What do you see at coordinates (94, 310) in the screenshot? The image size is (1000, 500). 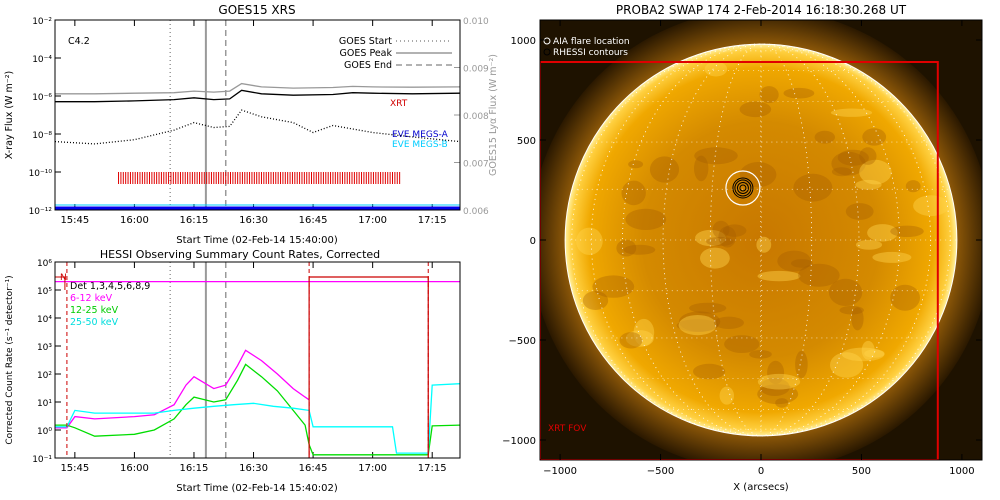 I see `legend-12-25-kev: 12-25 keV` at bounding box center [94, 310].